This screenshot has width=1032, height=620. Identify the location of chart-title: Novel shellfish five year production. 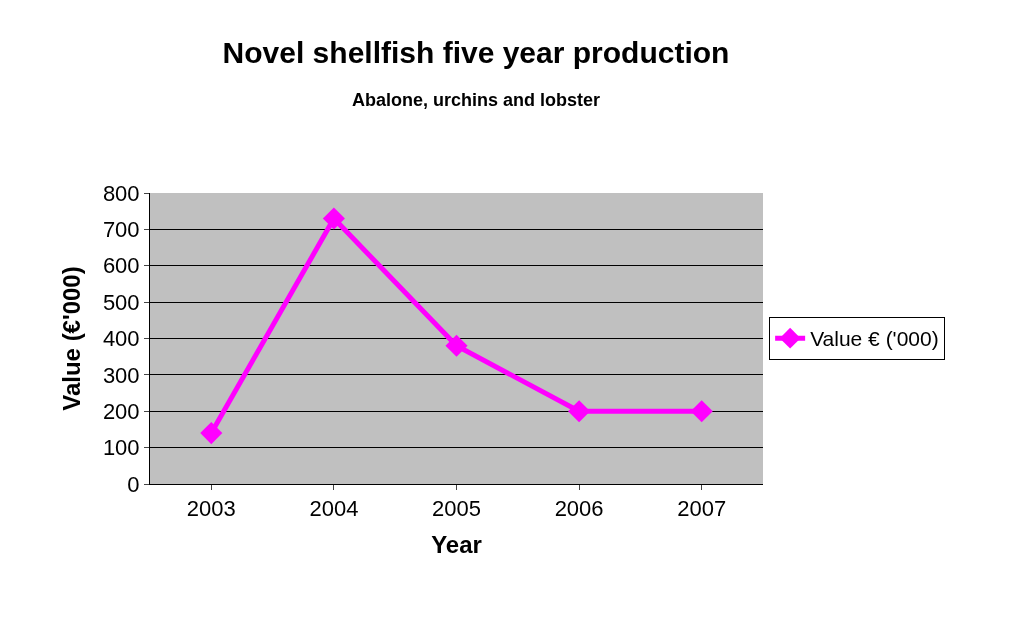
(476, 52).